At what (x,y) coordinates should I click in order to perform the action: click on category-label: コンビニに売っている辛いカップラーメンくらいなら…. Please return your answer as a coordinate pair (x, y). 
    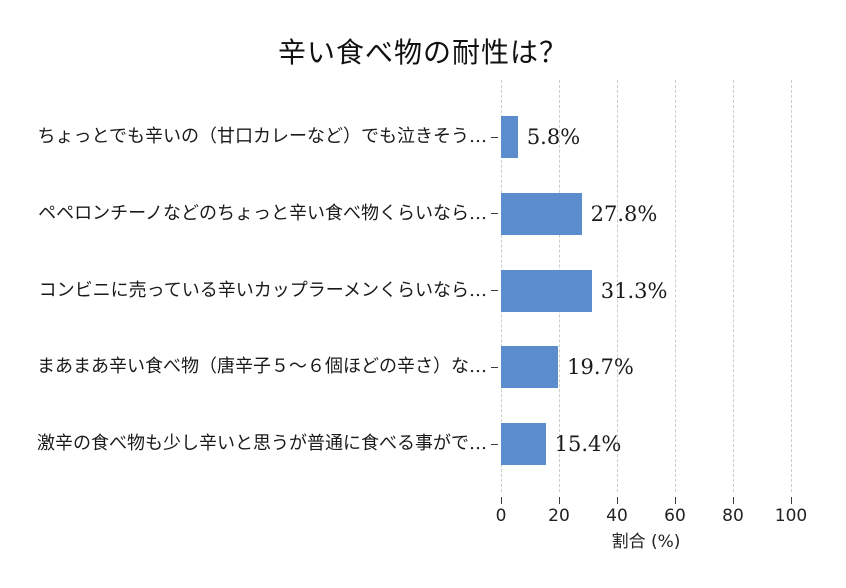
    Looking at the image, I should click on (262, 290).